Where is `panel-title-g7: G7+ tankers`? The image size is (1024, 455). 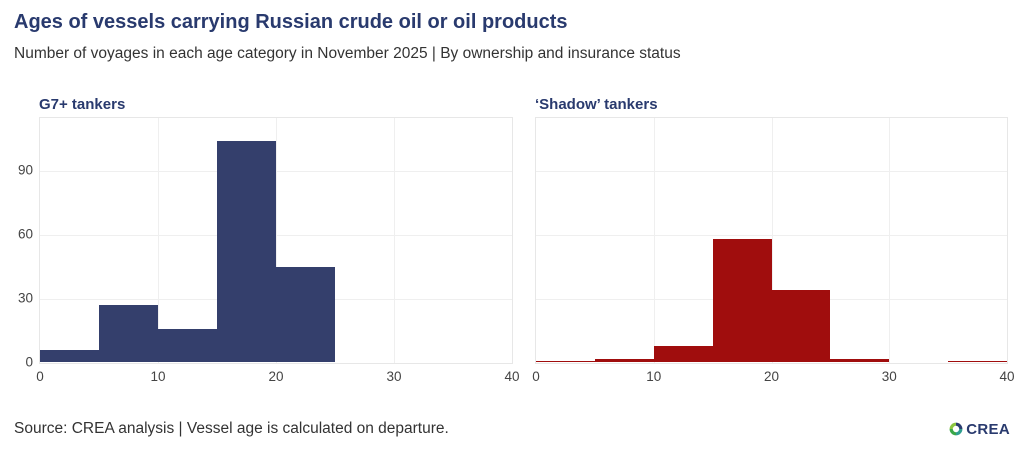
panel-title-g7: G7+ tankers is located at coordinates (82, 104).